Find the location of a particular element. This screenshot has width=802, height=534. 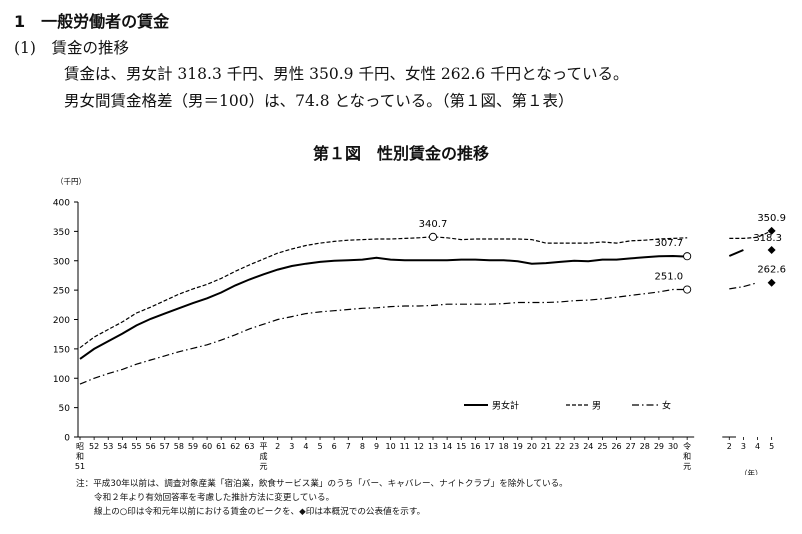

x-tick-label: 平成元 is located at coordinates (264, 456).